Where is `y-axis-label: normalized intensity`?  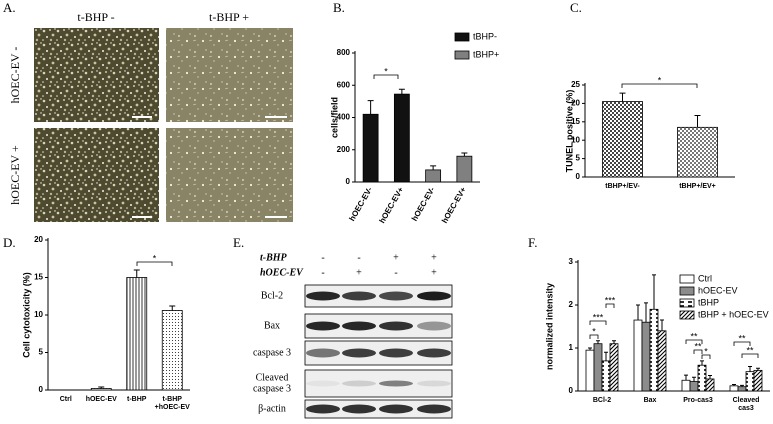
y-axis-label: normalized intensity is located at coordinates (549, 326).